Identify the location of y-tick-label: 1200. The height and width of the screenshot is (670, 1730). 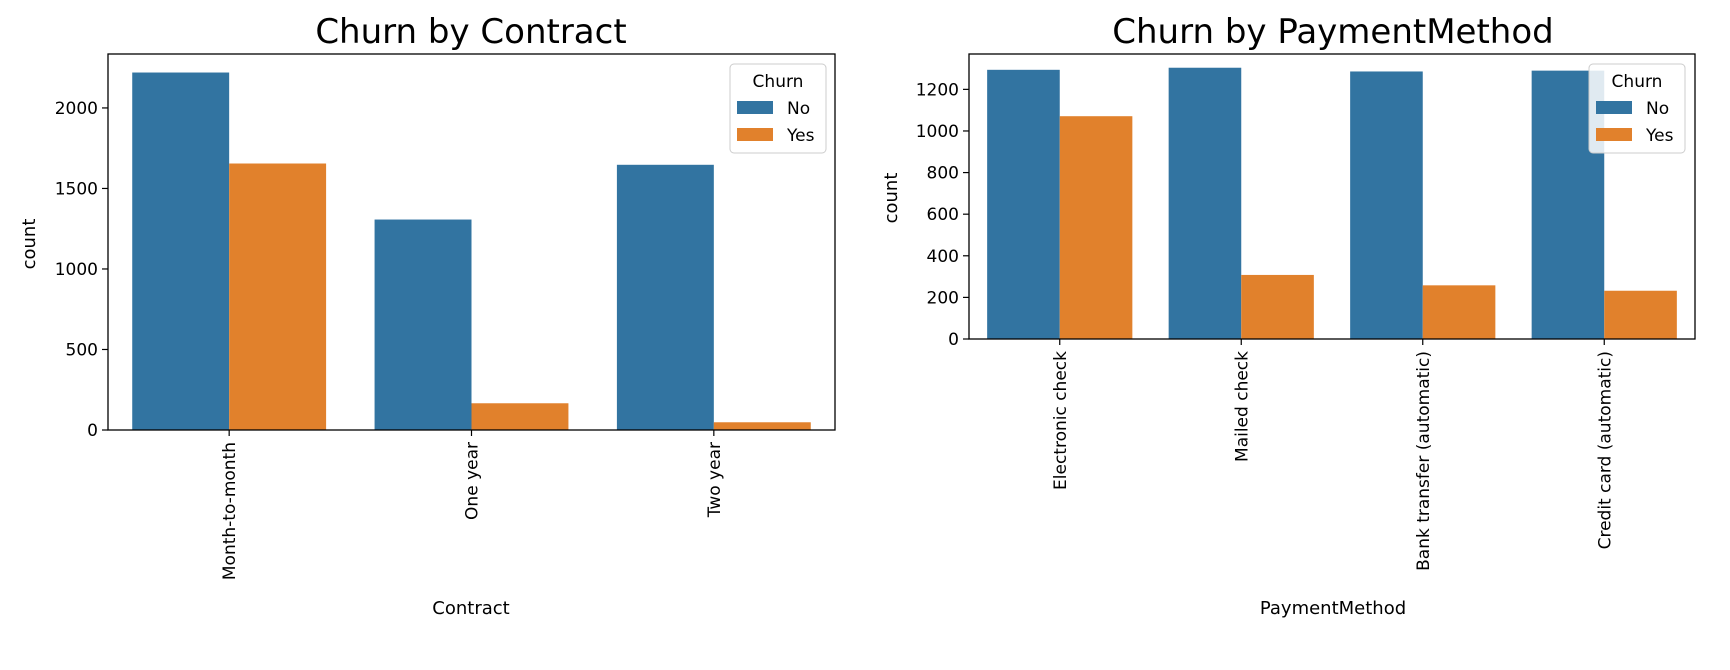
(937, 90).